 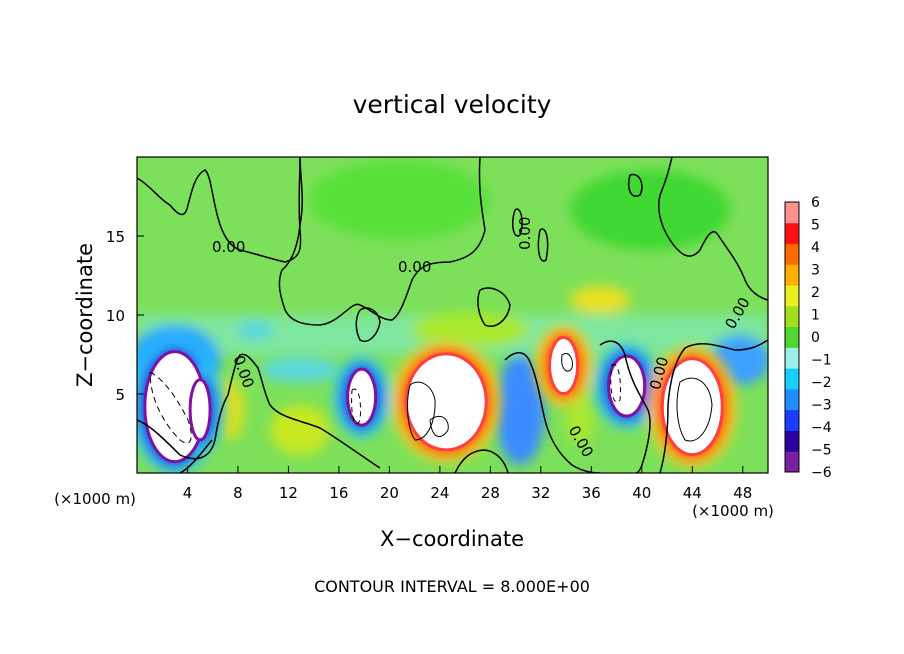 What do you see at coordinates (439, 493) in the screenshot?
I see `x-tick-label: 24` at bounding box center [439, 493].